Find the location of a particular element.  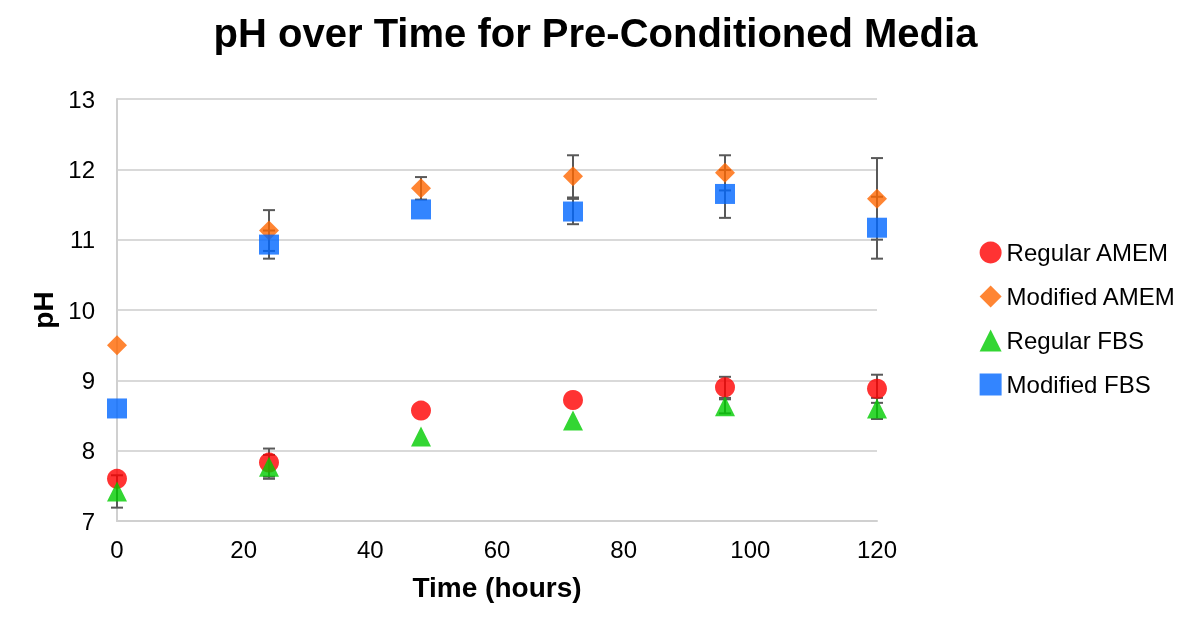

x-tick-label: 40 is located at coordinates (370, 549).